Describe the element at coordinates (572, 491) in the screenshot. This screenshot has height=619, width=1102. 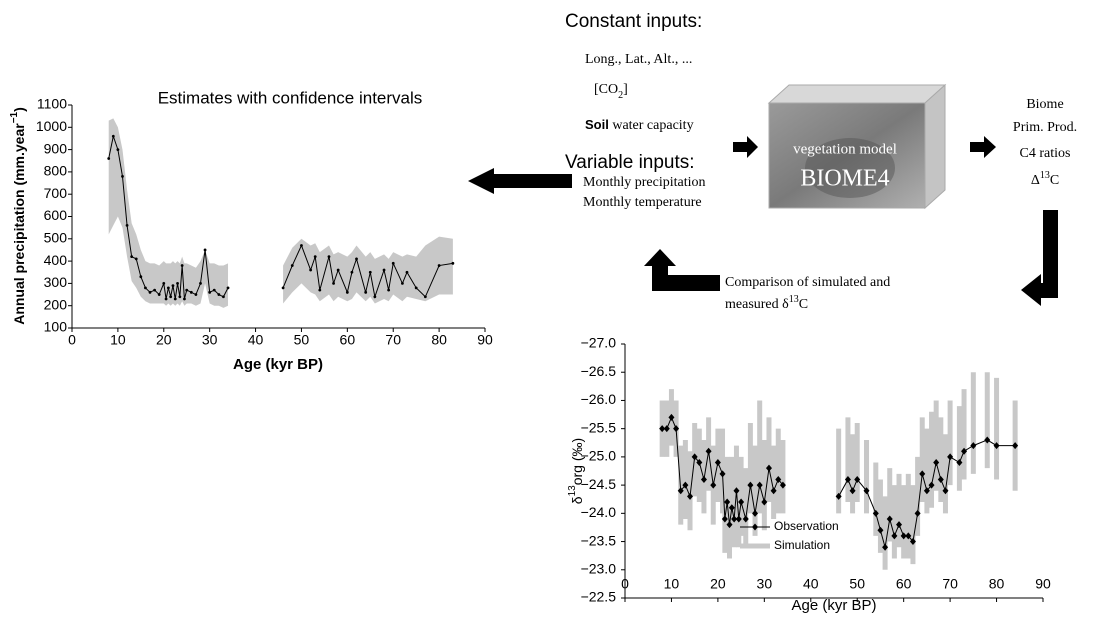
I see `y-axis-label-sup: 13` at that location.